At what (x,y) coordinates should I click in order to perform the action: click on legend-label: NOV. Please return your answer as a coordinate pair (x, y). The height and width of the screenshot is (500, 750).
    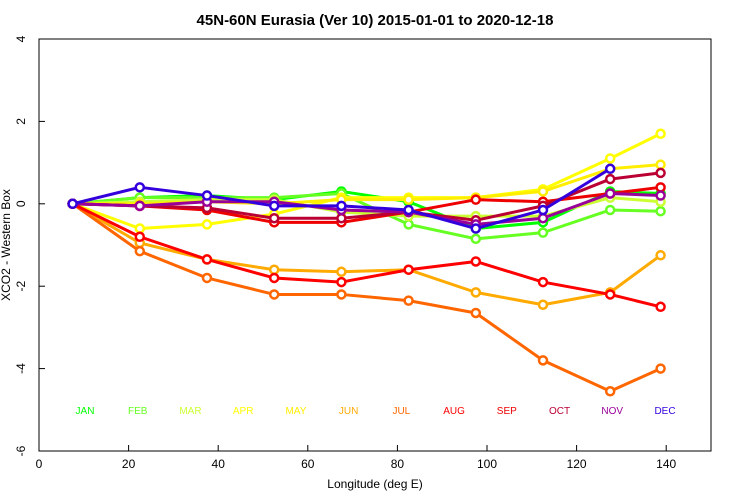
    Looking at the image, I should click on (612, 411).